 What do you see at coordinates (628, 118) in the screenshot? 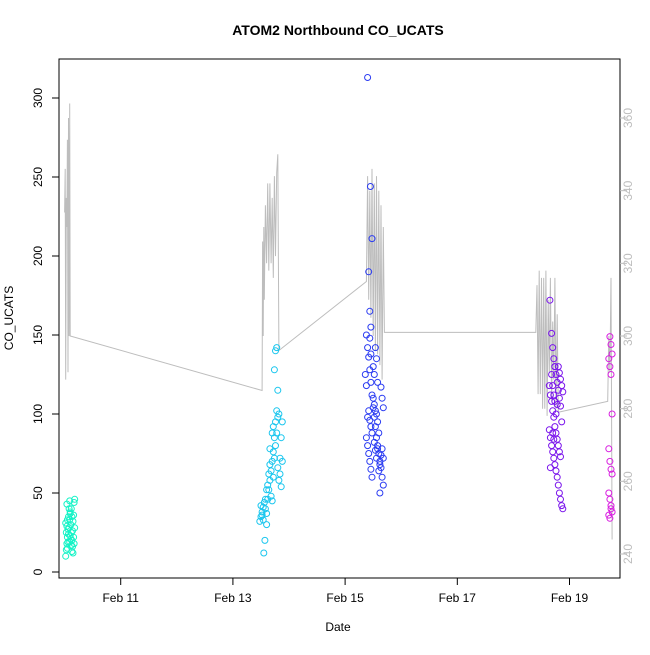
I see `y2-tick-label: 360` at bounding box center [628, 118].